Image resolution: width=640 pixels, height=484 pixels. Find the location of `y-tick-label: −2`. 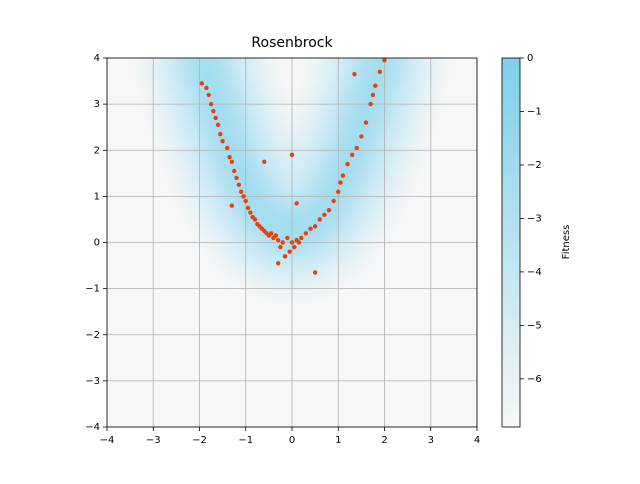

y-tick-label: −2 is located at coordinates (92, 335).